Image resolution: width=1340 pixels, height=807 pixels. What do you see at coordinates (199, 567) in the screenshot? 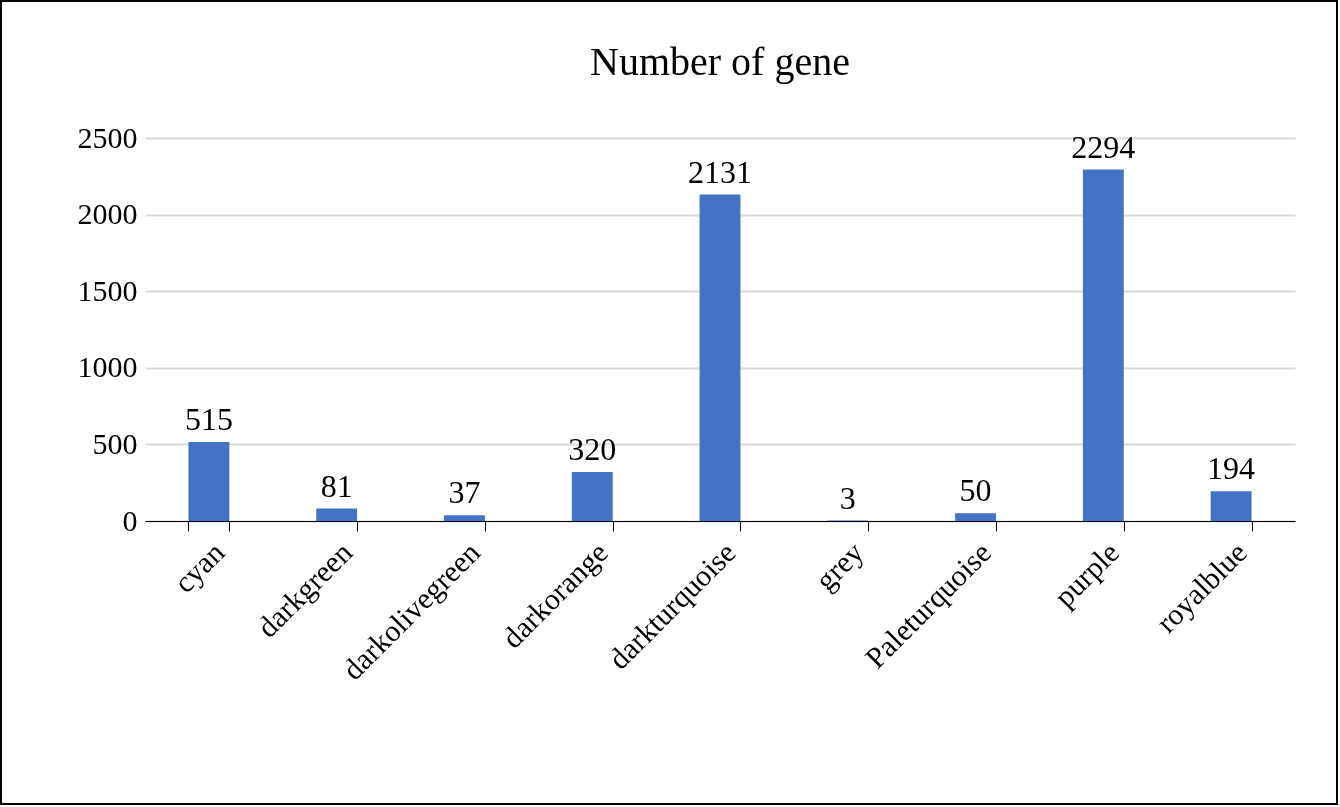
I see `x-tick-label: cyan` at bounding box center [199, 567].